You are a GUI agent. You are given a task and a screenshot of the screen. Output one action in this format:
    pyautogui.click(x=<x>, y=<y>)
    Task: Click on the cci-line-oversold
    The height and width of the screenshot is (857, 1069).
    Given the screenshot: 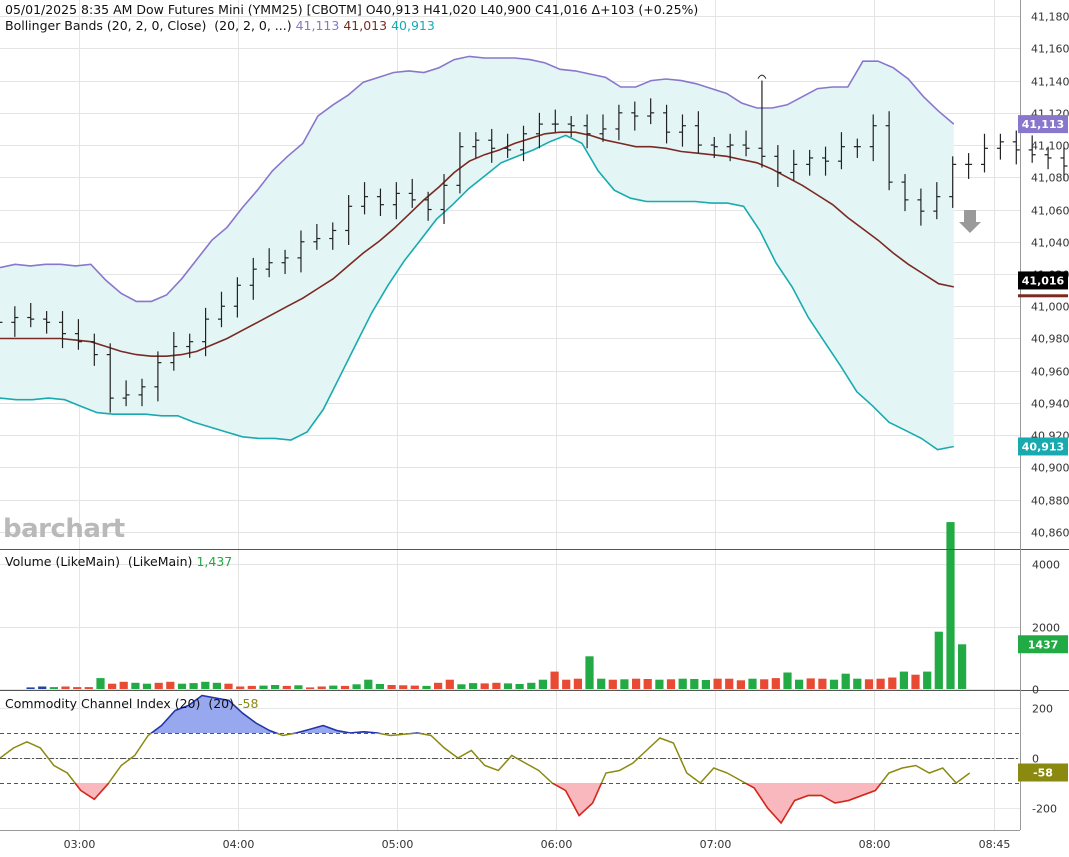 What is the action you would take?
    pyautogui.click(x=516, y=804)
    